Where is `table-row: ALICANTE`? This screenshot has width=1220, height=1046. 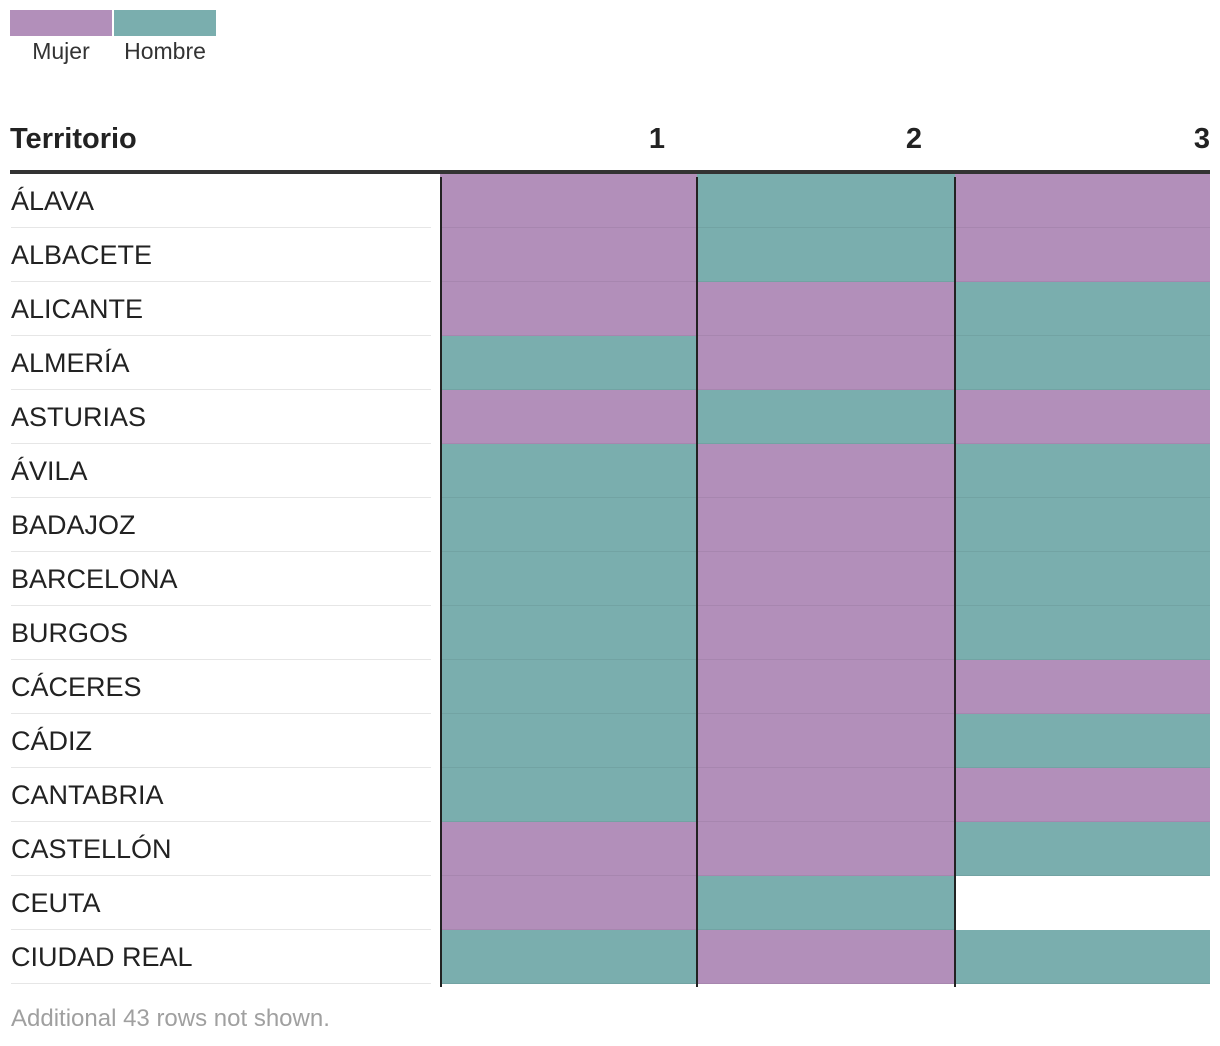
table-row: ALICANTE is located at coordinates (610, 309).